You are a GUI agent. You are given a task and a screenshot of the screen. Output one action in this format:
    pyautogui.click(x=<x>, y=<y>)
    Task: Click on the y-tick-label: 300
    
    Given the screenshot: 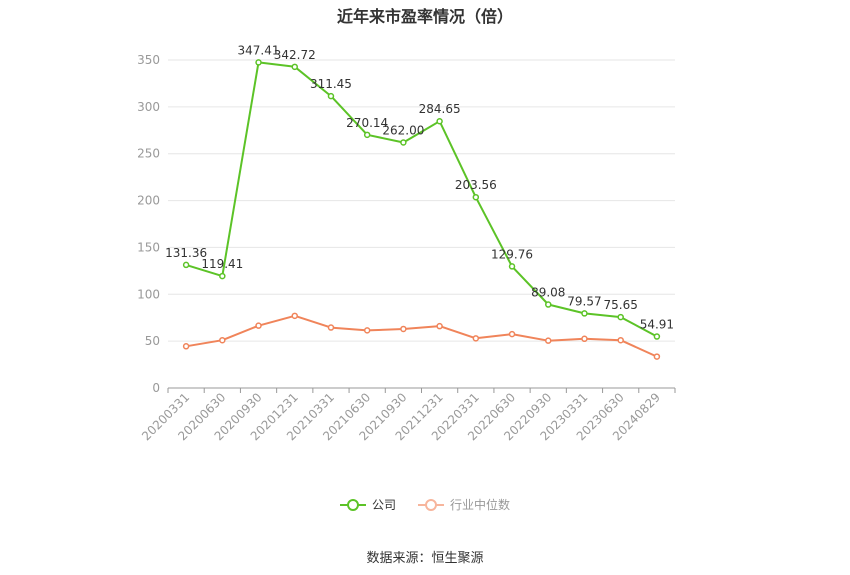 What is the action you would take?
    pyautogui.click(x=148, y=107)
    